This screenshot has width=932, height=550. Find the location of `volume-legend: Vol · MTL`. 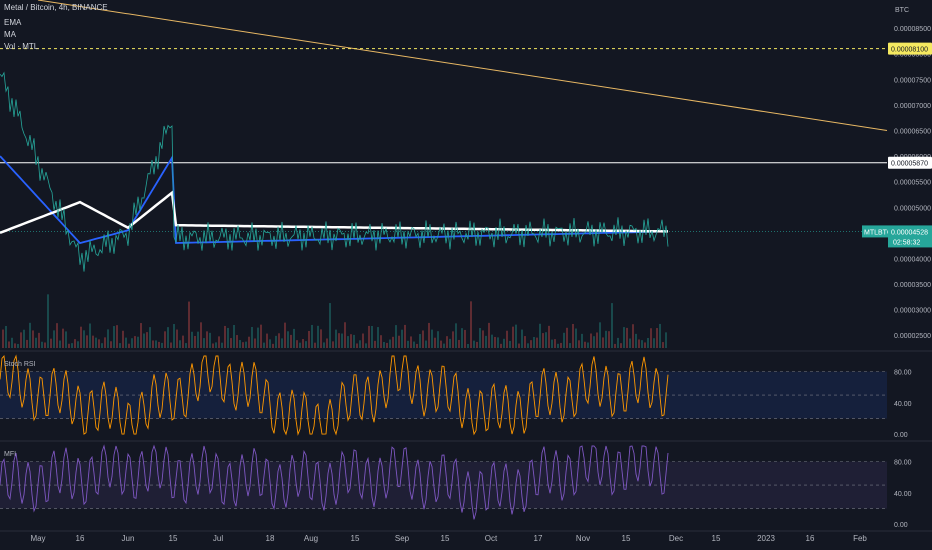

volume-legend: Vol · MTL is located at coordinates (21, 46).